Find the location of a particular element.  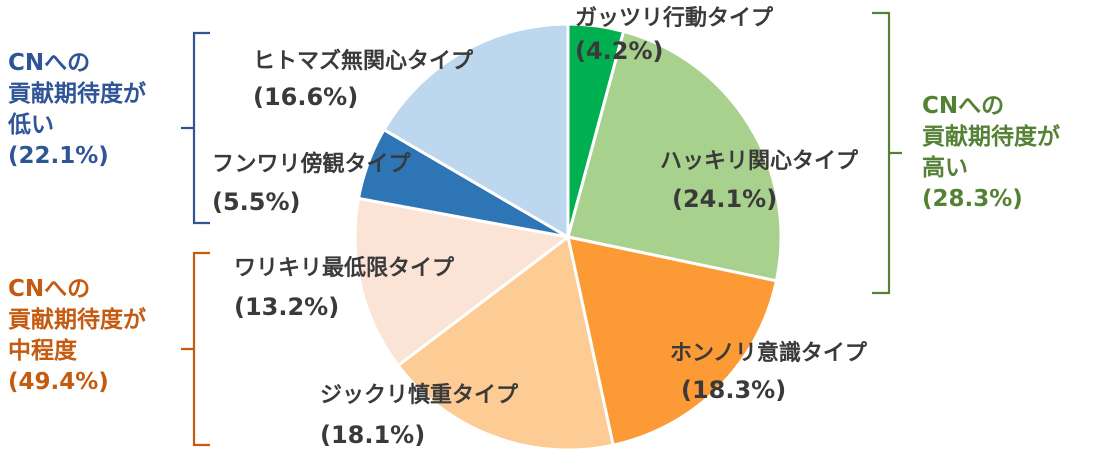

slice-name-label: ジックリ慎重タイプ is located at coordinates (419, 395).